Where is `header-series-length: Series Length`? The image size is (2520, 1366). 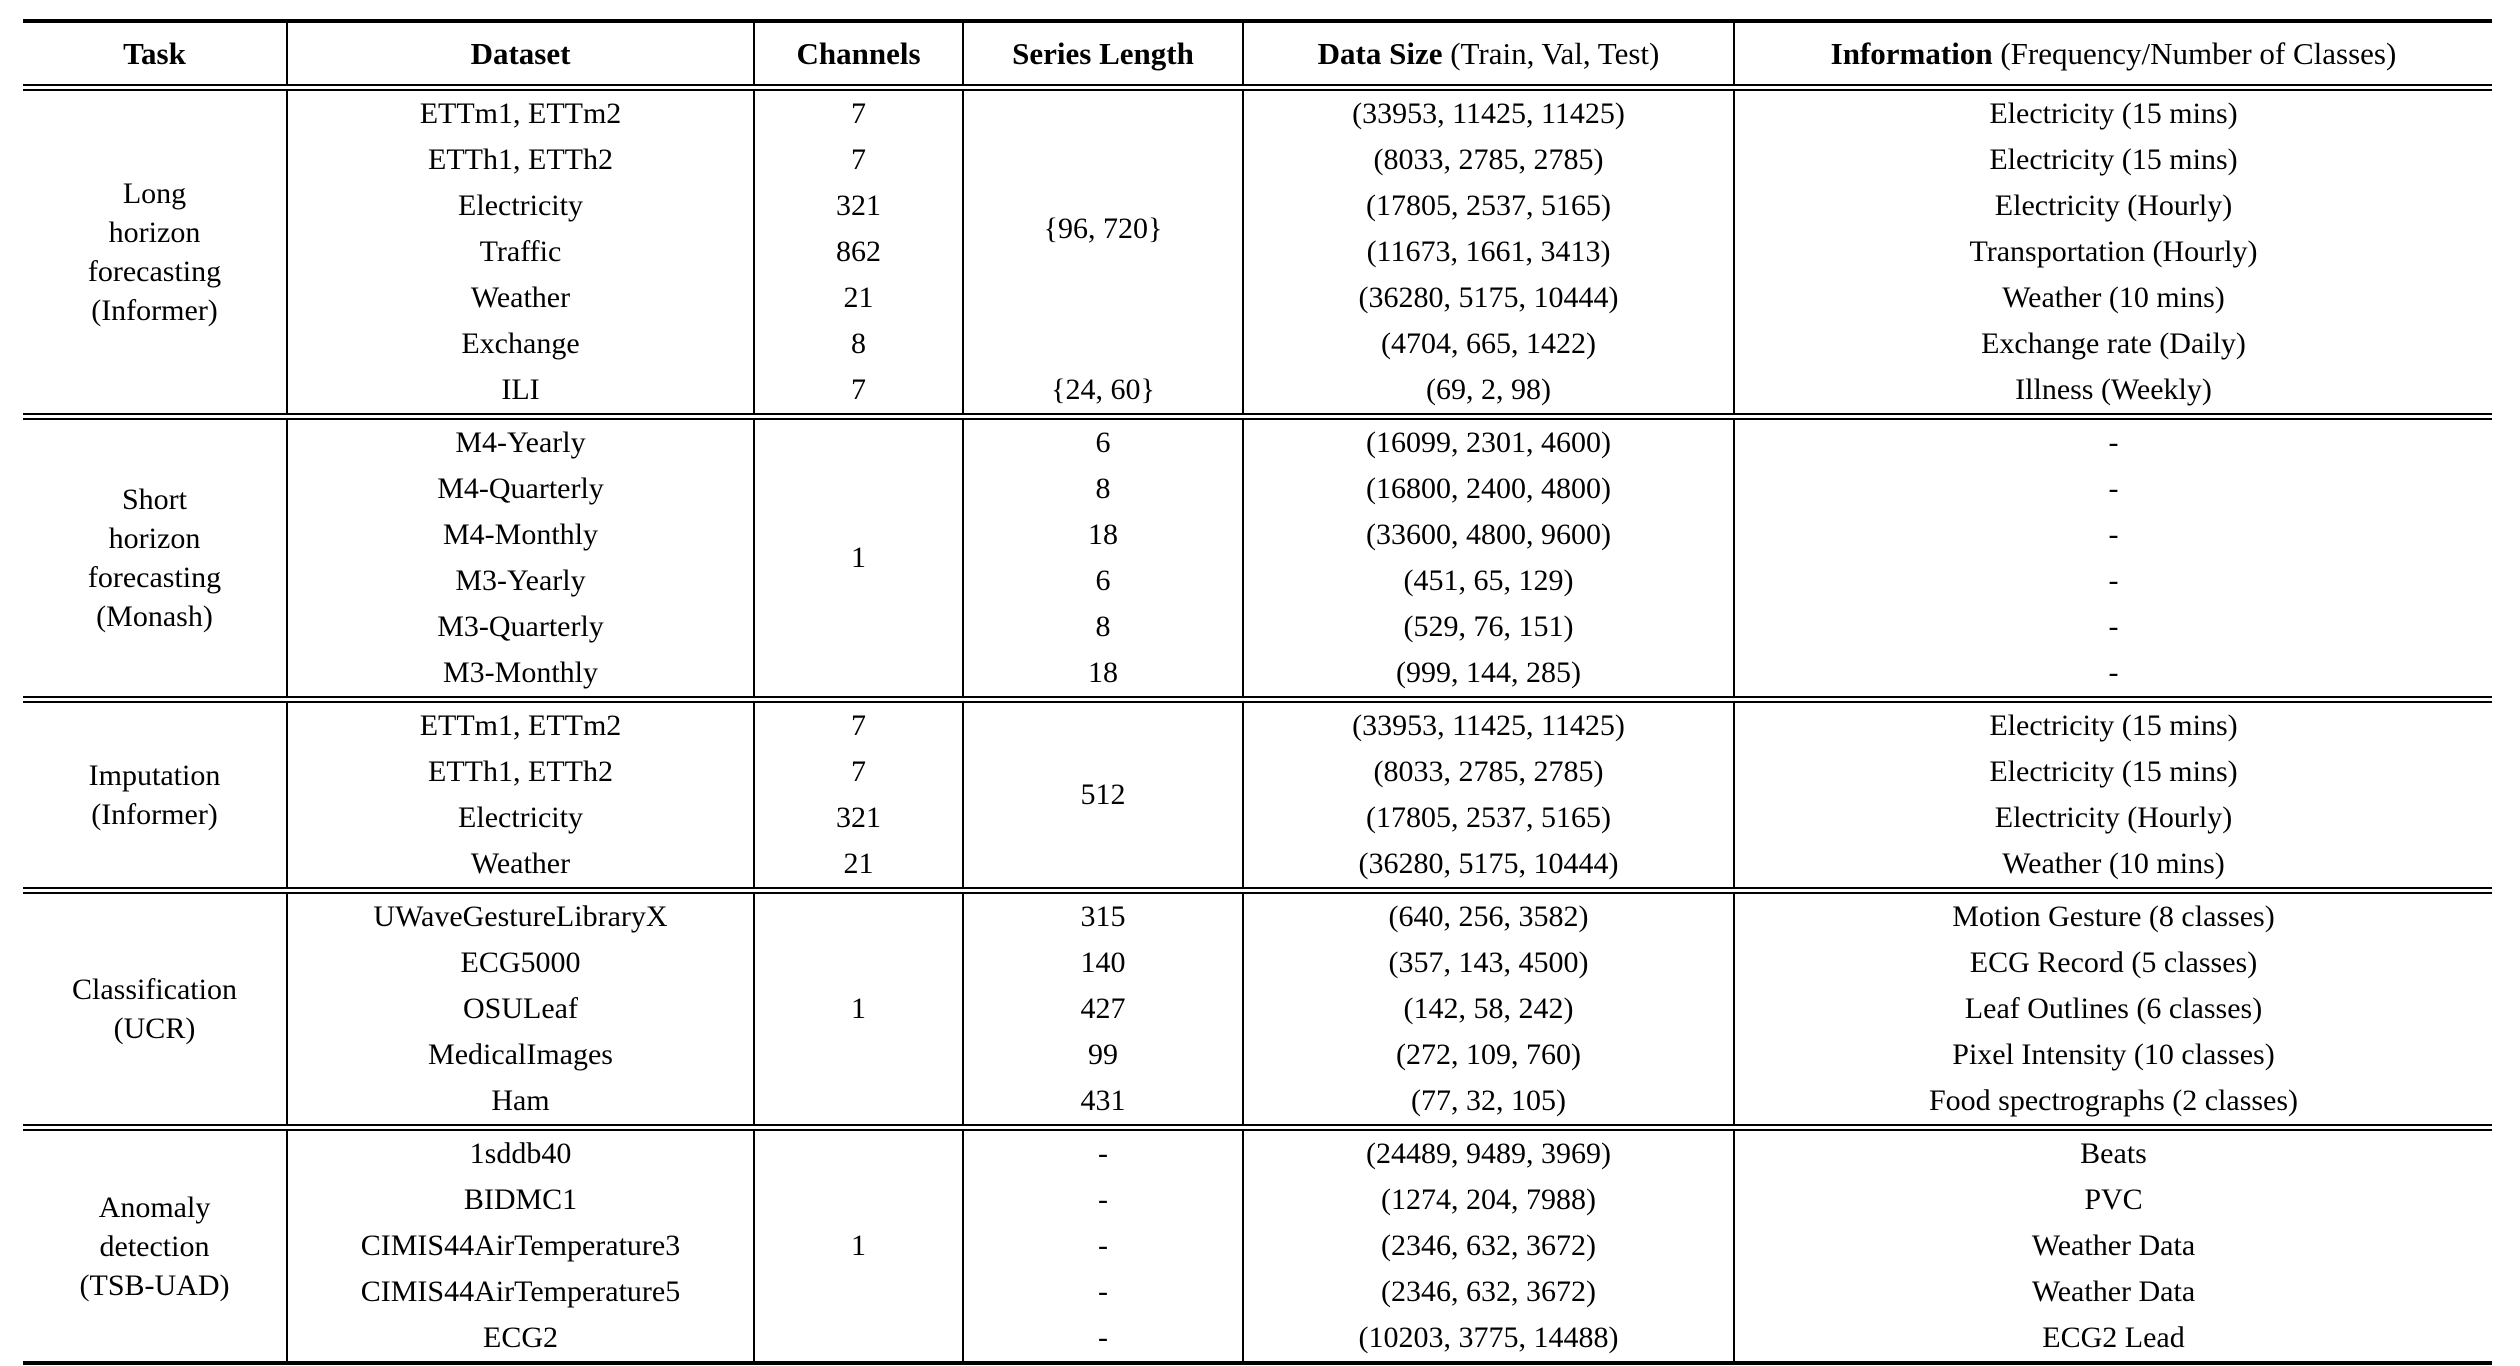
header-series-length: Series Length is located at coordinates (1102, 53).